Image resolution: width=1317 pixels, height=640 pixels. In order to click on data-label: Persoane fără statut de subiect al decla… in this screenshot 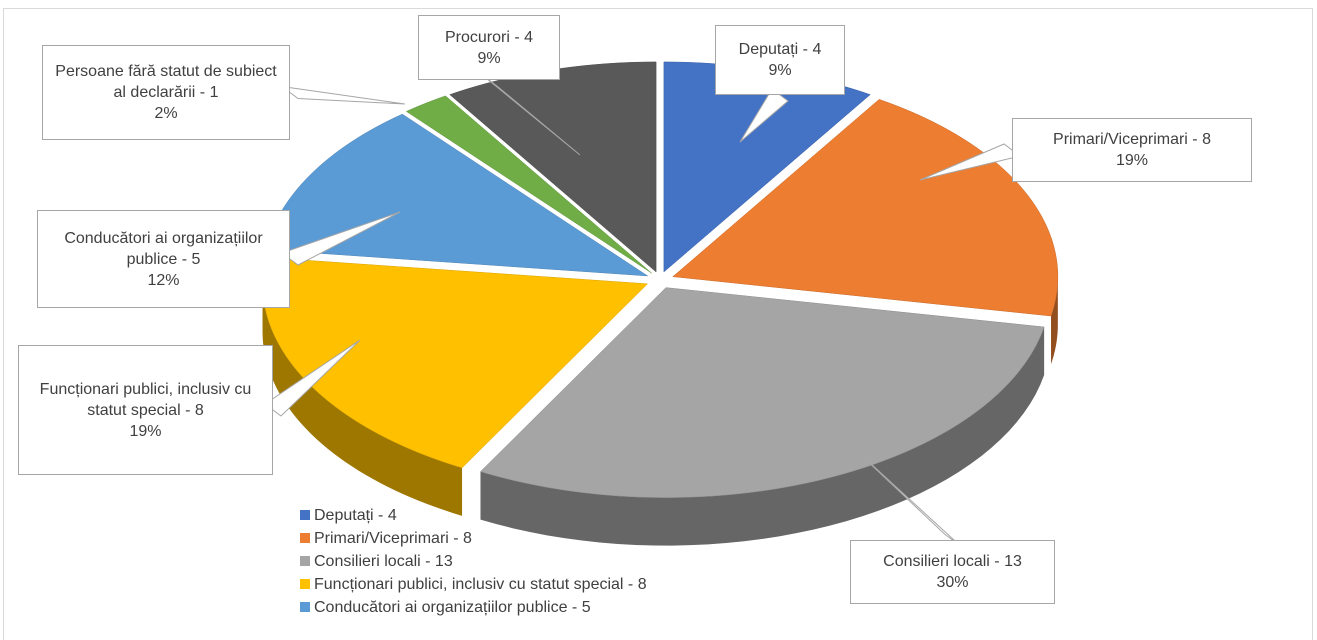, I will do `click(166, 92)`.